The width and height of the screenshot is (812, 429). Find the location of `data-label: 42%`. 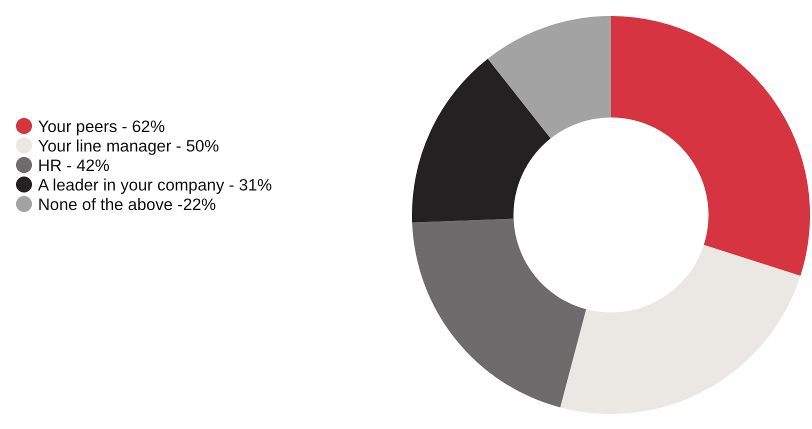

data-label: 42% is located at coordinates (93, 165).